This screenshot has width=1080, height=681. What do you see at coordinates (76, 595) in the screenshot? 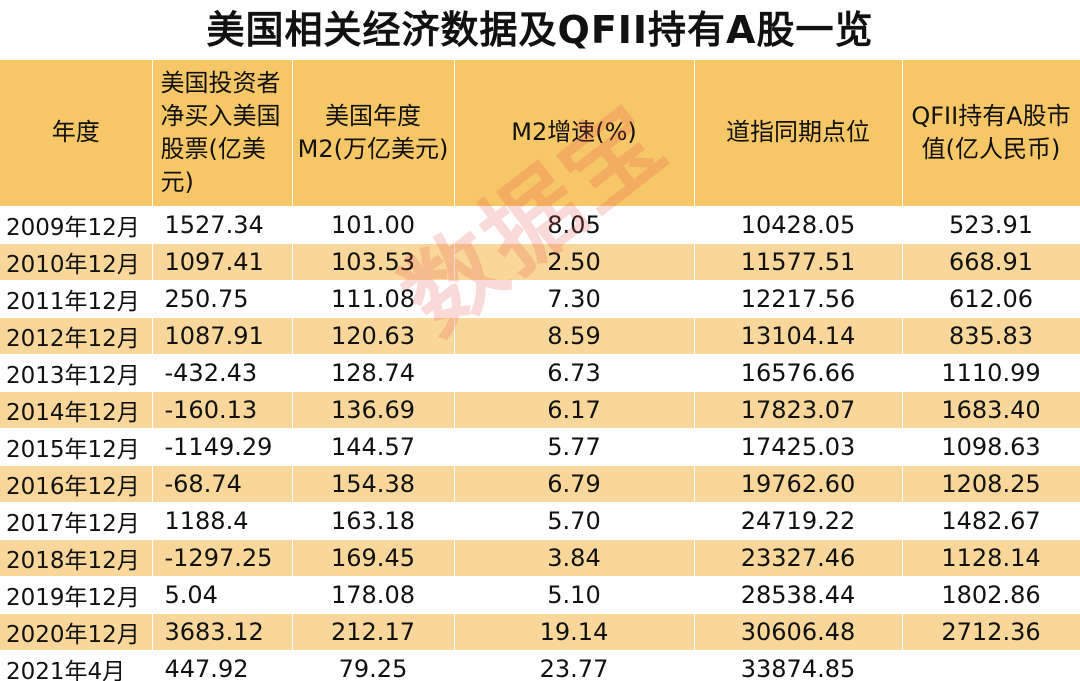
I see `cell-year: 2019年12月` at bounding box center [76, 595].